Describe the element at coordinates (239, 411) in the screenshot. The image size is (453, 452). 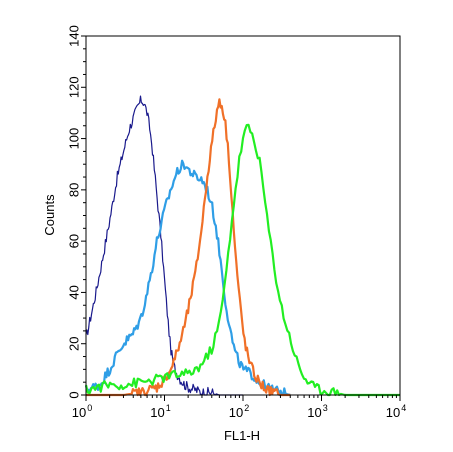
I see `x-tick-label: 10²` at that location.